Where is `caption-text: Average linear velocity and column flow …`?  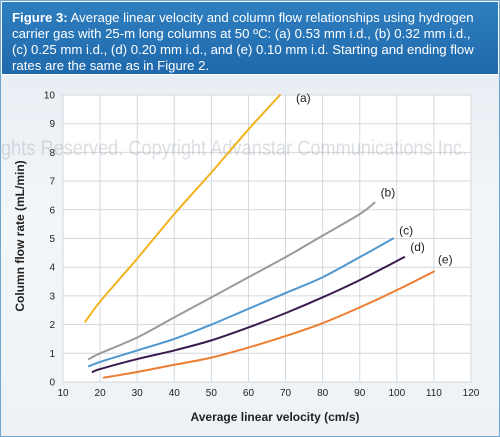
caption-text: Average linear velocity and column flow … is located at coordinates (243, 41).